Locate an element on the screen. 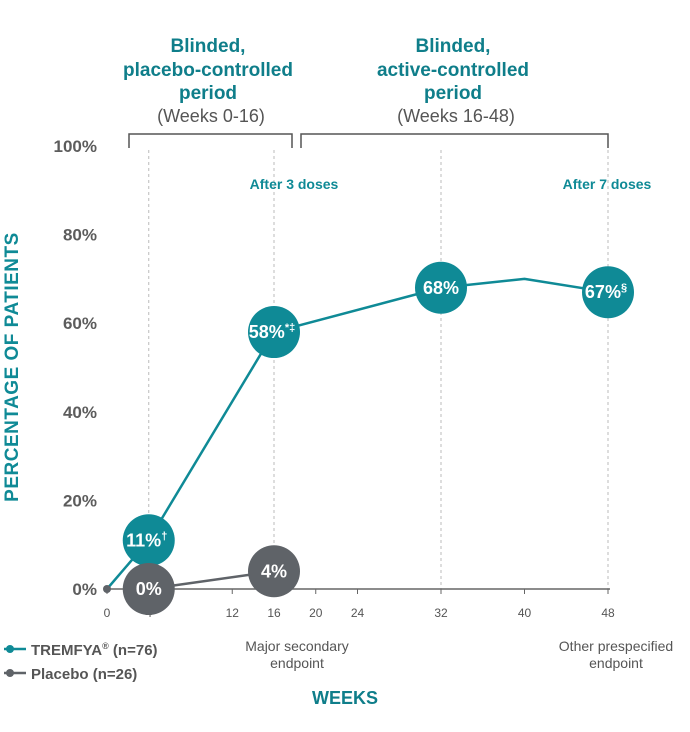 This screenshot has height=732, width=690. legend-marker-tremfya is located at coordinates (10, 649).